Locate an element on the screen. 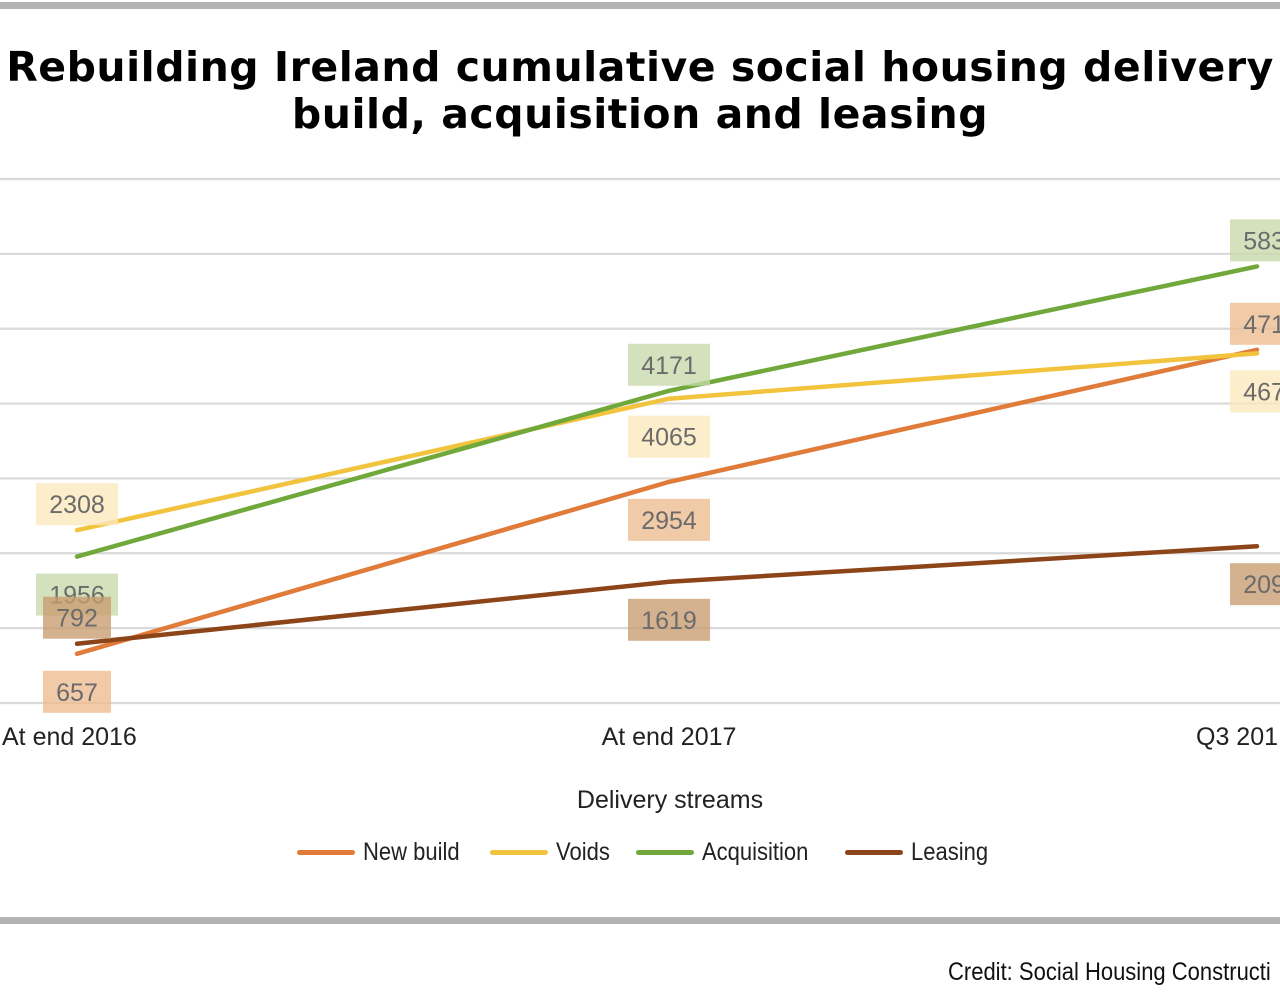  data-label: 4065 is located at coordinates (669, 436).